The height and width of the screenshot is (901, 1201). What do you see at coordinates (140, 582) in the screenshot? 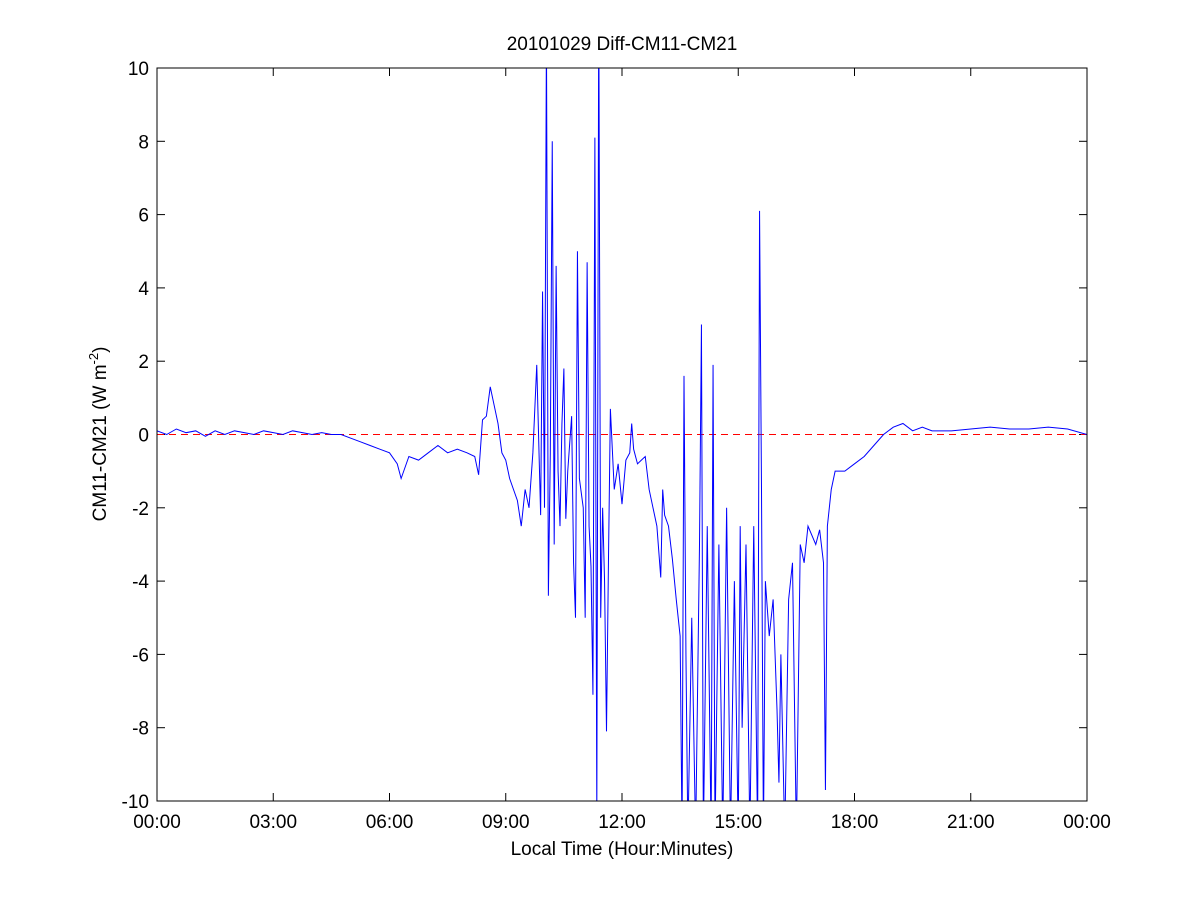
I see `y-tick-label: -4` at bounding box center [140, 582].